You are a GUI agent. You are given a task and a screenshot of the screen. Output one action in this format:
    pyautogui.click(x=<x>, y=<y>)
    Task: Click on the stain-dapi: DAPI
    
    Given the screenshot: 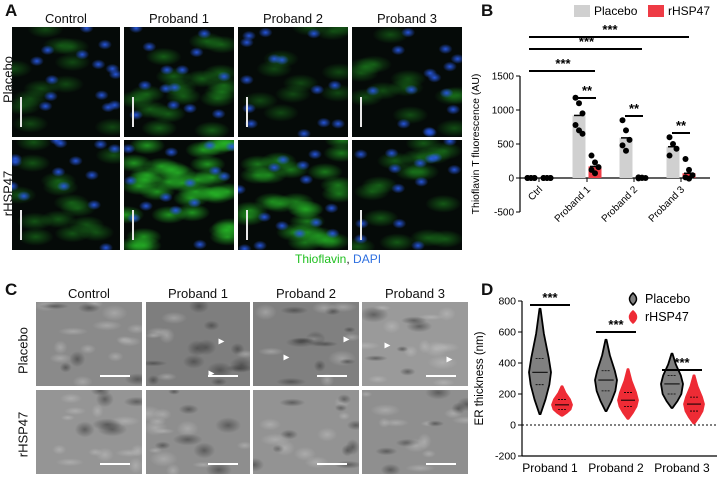 What is the action you would take?
    pyautogui.click(x=367, y=259)
    